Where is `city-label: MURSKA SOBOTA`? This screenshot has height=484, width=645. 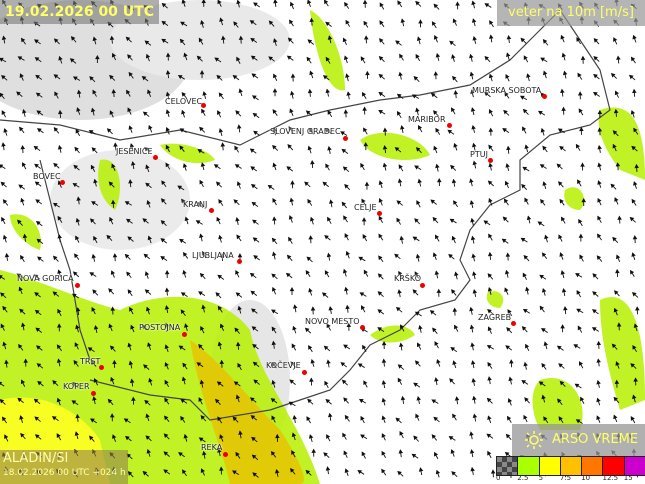 city-label: MURSKA SOBOTA is located at coordinates (507, 90).